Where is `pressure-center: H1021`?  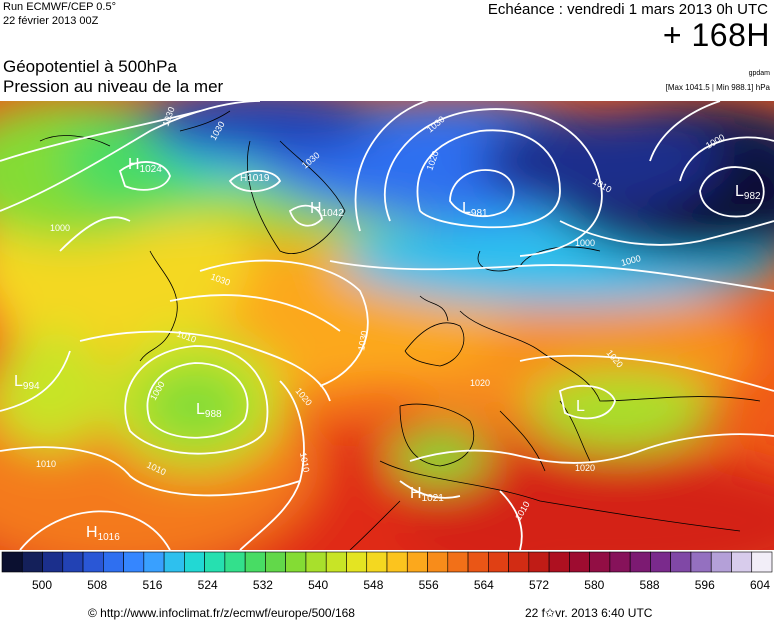
pressure-center: H1021 is located at coordinates (427, 494).